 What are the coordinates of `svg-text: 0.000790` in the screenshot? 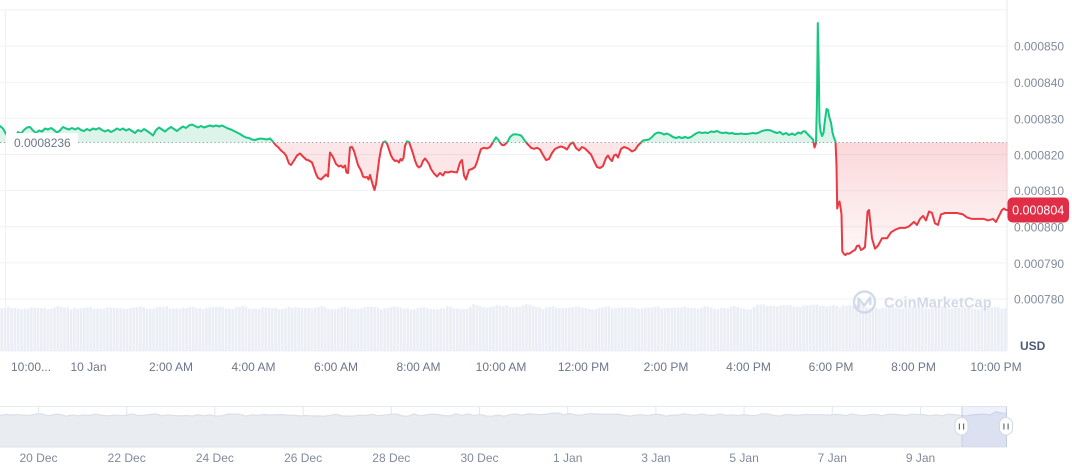 It's located at (1039, 264).